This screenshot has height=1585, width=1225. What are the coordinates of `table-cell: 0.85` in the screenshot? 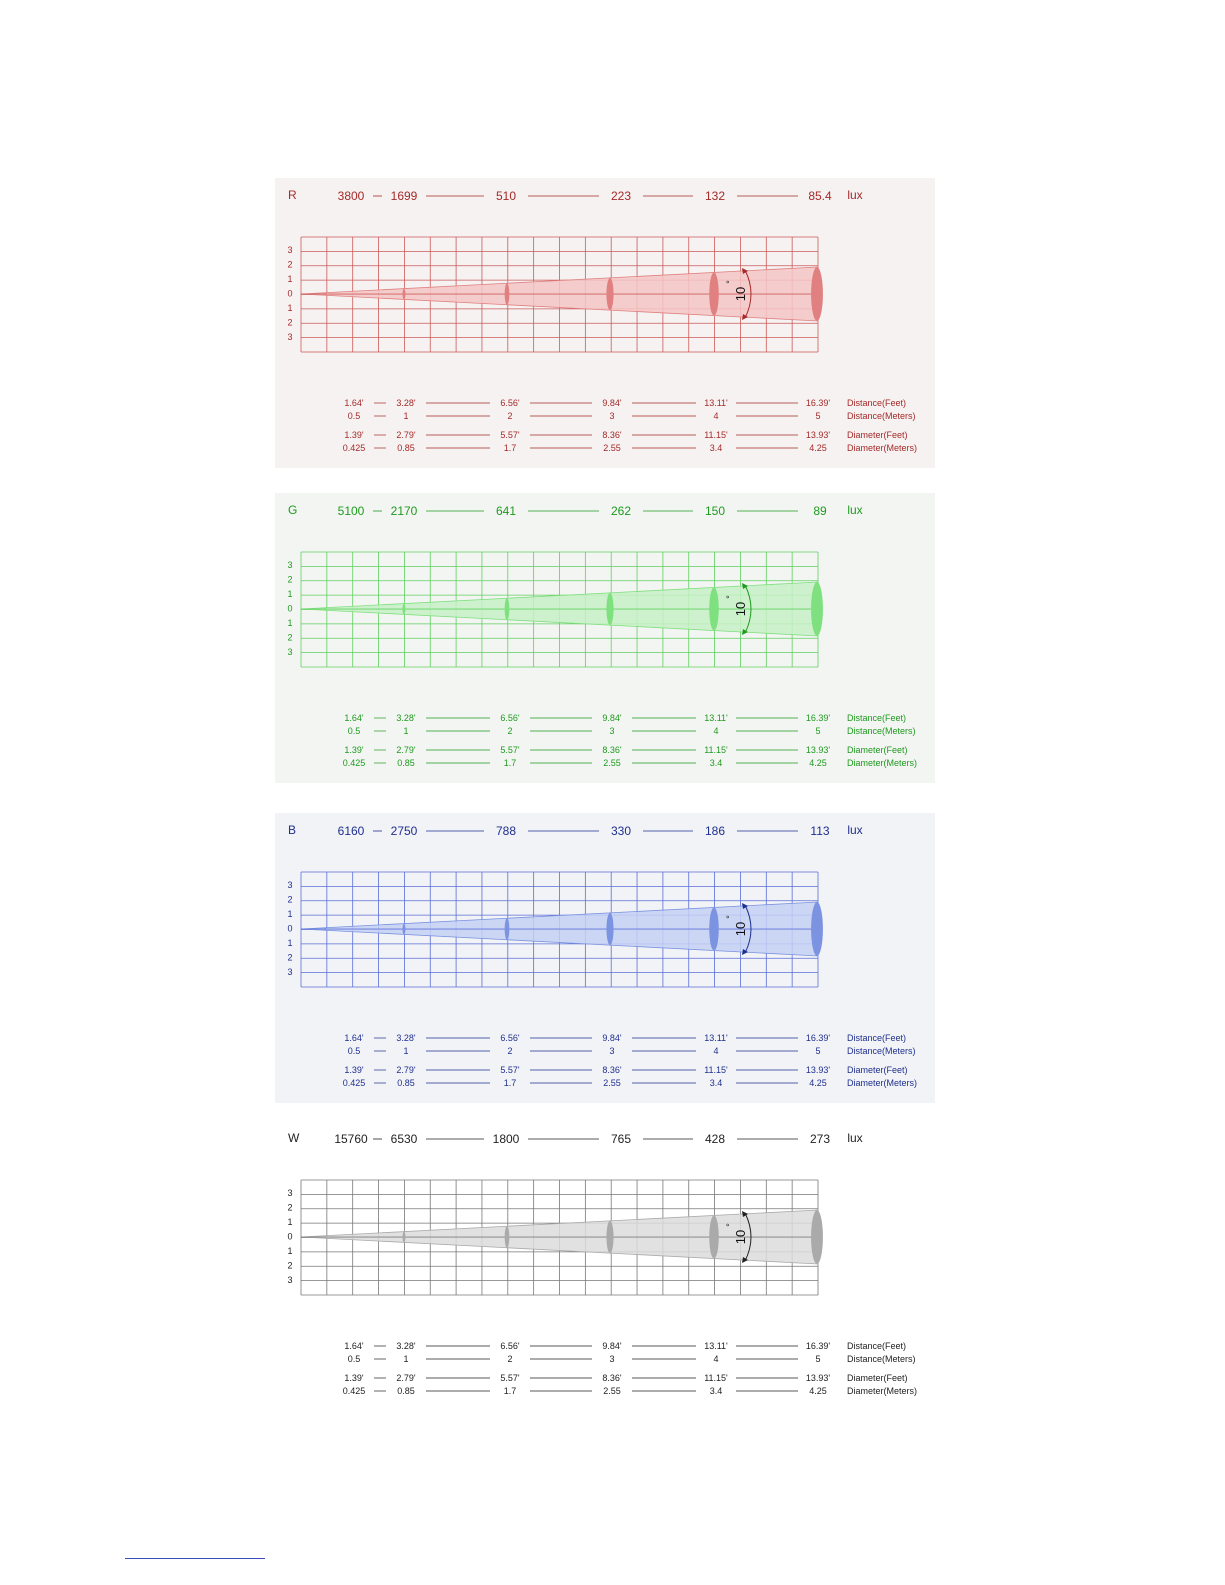 It's located at (406, 448).